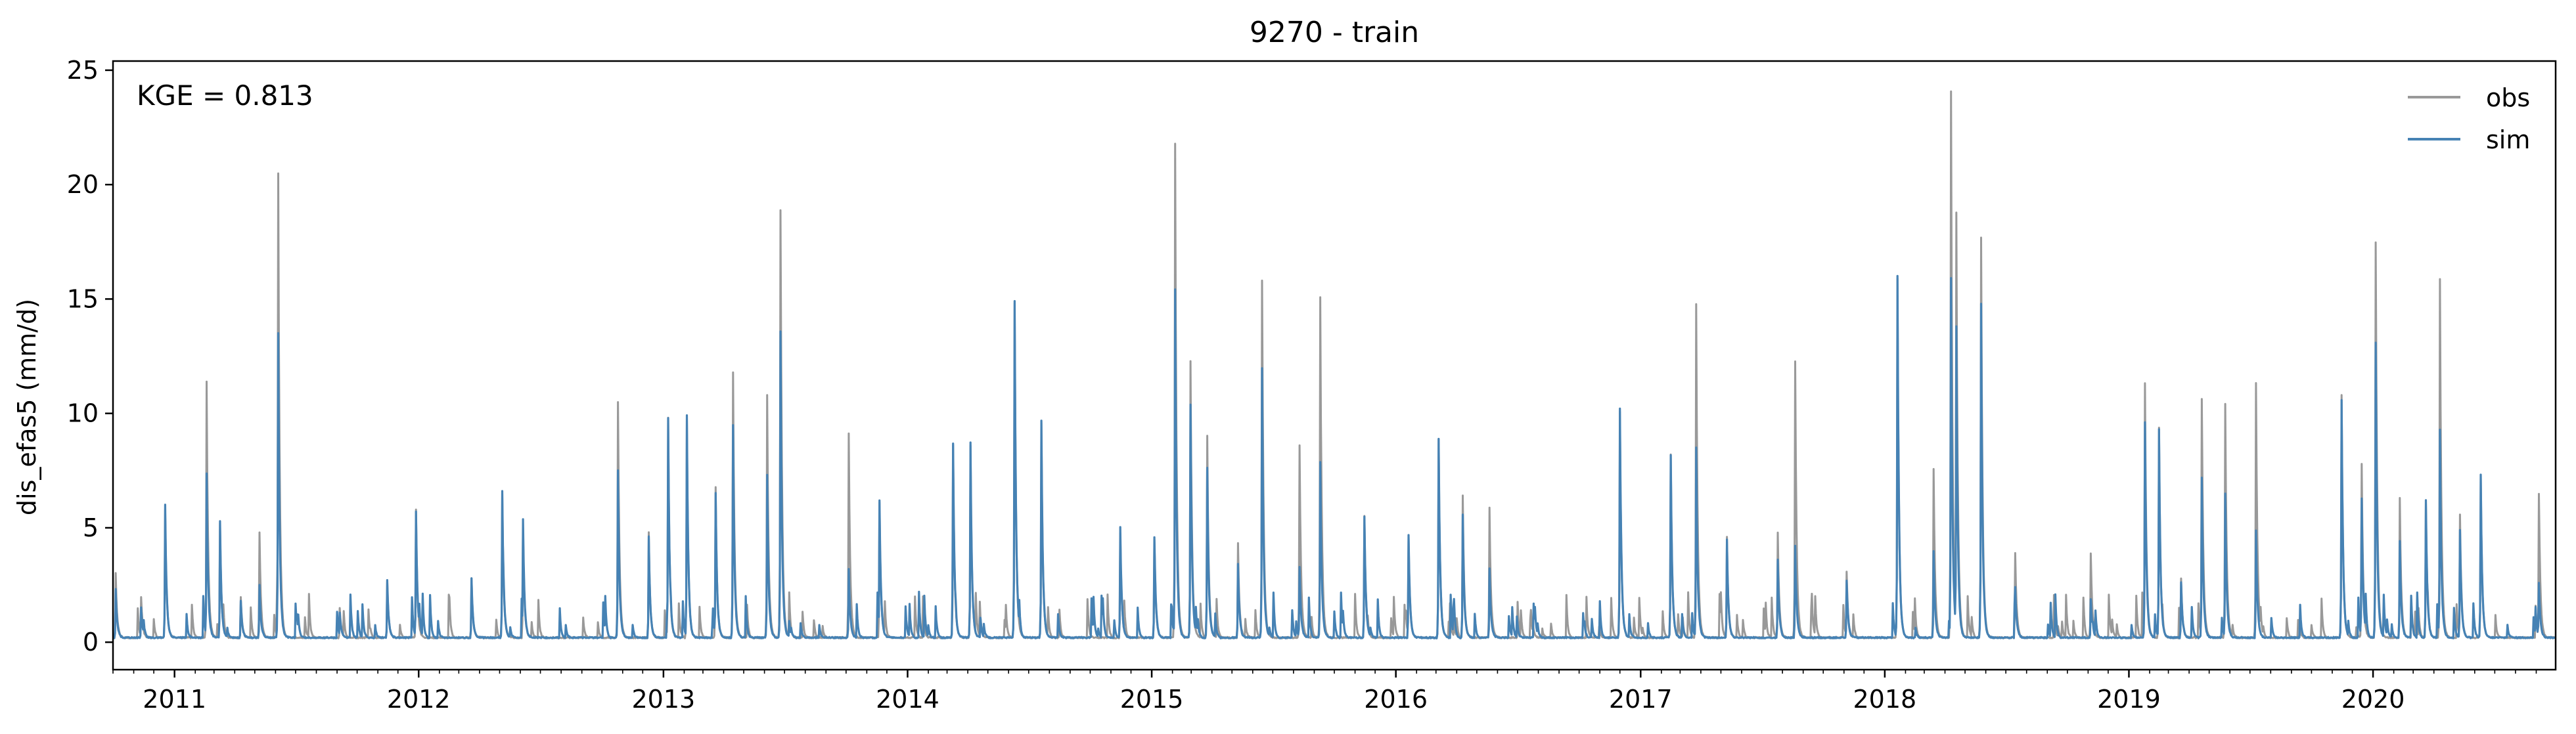 The width and height of the screenshot is (2576, 734). Describe the element at coordinates (664, 699) in the screenshot. I see `x-tick-label: 2013` at that location.